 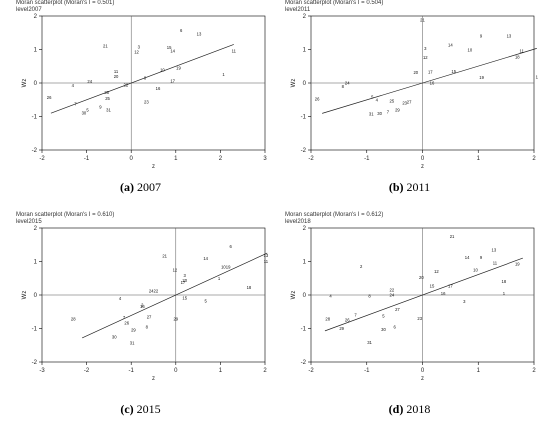 I want to click on chart-title: Moran scatterplot (Moran's I = 0.501), so click(x=65, y=3).